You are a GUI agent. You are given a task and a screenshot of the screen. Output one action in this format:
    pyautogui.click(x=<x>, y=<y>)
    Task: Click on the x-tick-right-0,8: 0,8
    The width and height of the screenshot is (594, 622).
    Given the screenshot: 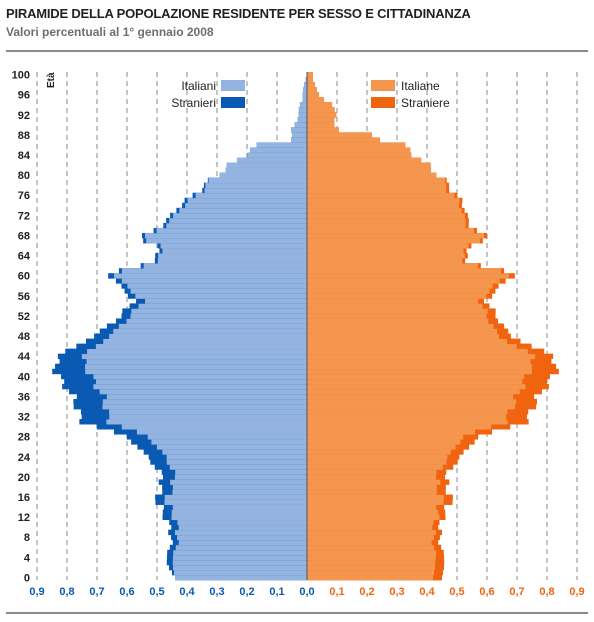 What is the action you would take?
    pyautogui.click(x=546, y=592)
    